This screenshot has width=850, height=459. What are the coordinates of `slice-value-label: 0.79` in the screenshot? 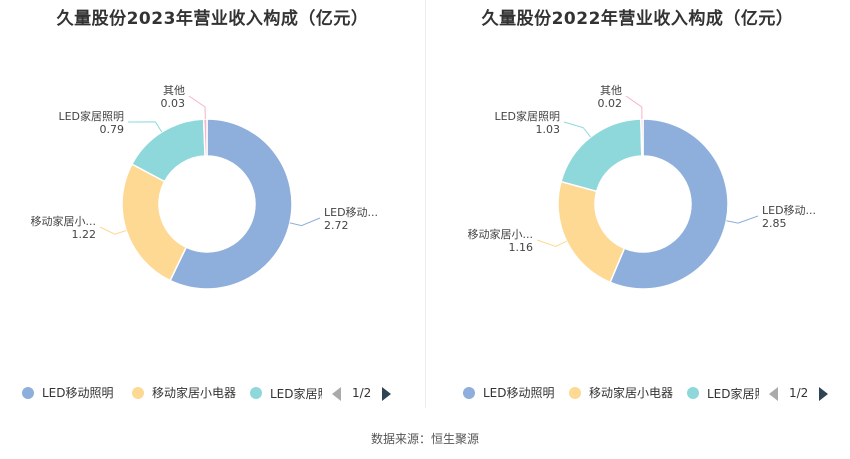 It's located at (112, 129).